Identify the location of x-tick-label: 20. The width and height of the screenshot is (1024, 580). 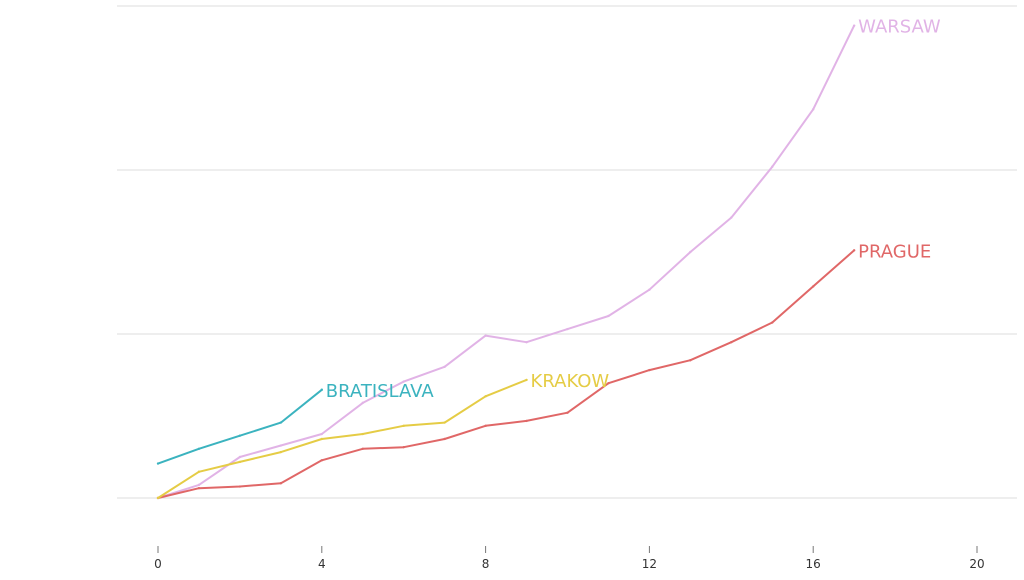
(976, 564).